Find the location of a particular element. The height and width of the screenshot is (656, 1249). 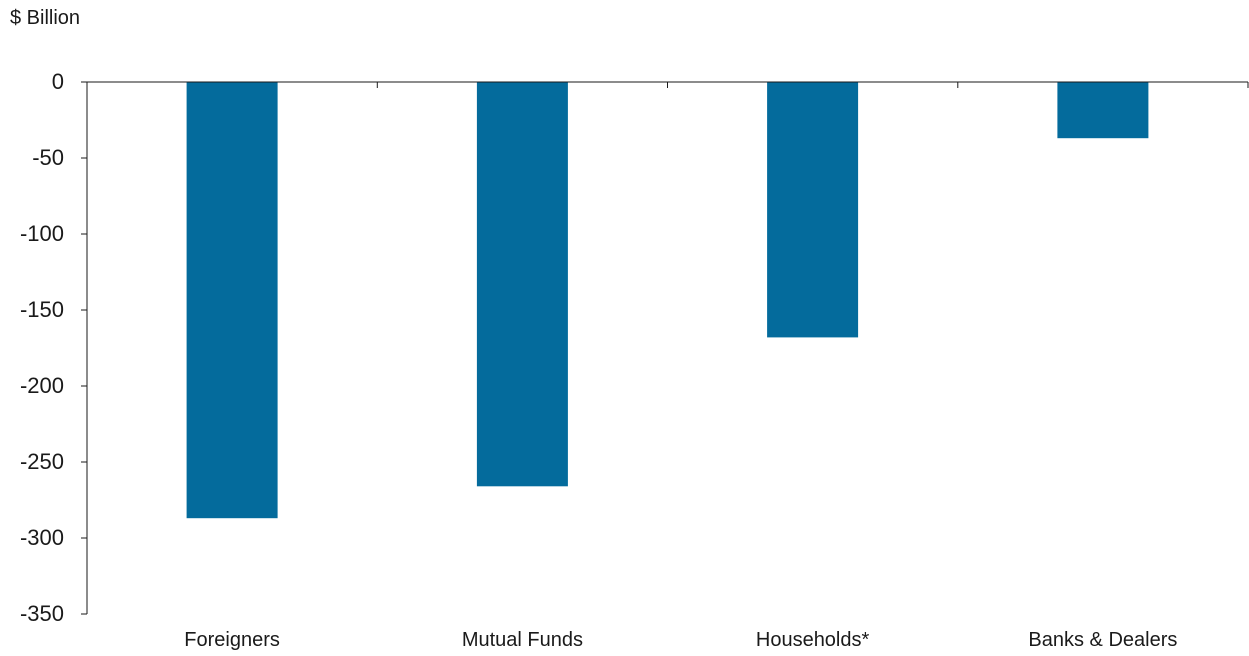

y-tick-labels: 0 -50 -100 -150 -200 -250 -300 -350 is located at coordinates (42, 347).